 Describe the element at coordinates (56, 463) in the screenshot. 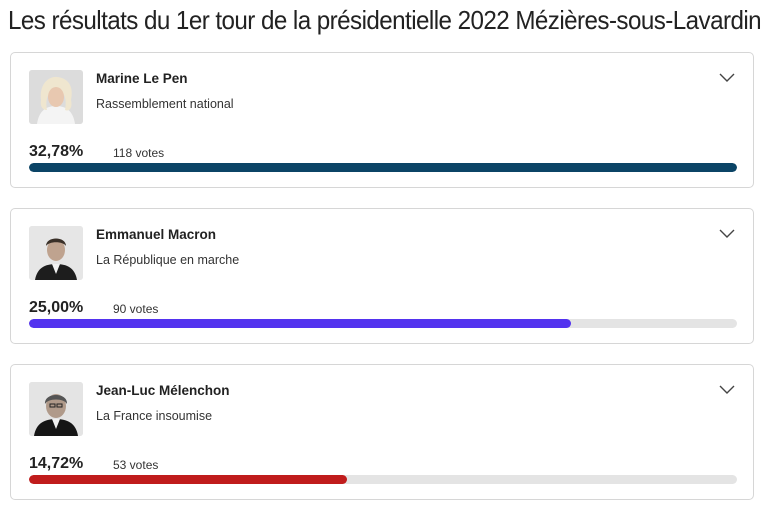

I see `vote-percentage: 14,72%` at that location.